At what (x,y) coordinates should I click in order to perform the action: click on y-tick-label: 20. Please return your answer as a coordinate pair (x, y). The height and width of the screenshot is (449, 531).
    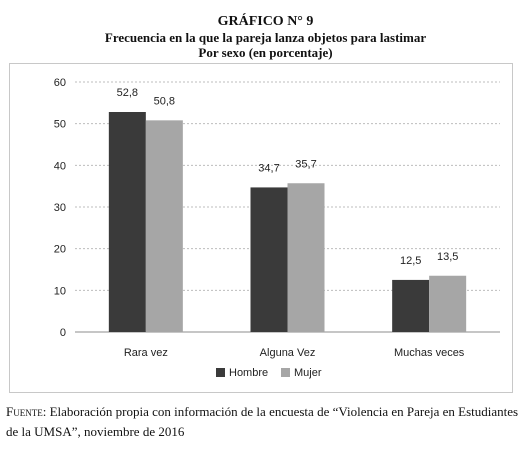
    Looking at the image, I should click on (60, 250).